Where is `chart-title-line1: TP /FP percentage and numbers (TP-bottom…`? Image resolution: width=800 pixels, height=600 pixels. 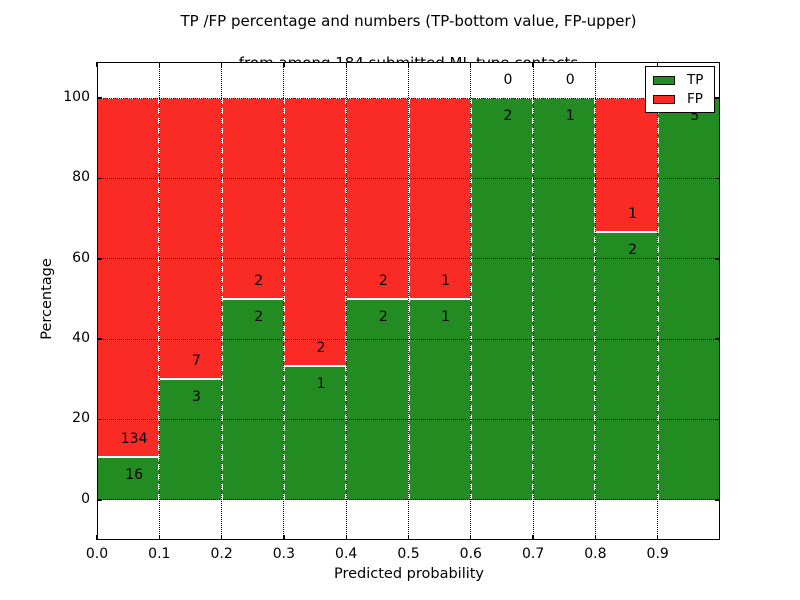 chart-title-line1: TP /FP percentage and numbers (TP-bottom… is located at coordinates (408, 21).